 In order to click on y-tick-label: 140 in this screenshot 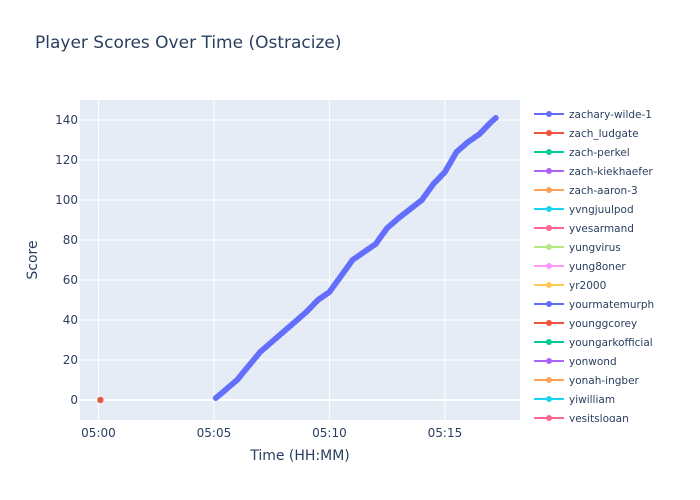, I will do `click(66, 120)`.